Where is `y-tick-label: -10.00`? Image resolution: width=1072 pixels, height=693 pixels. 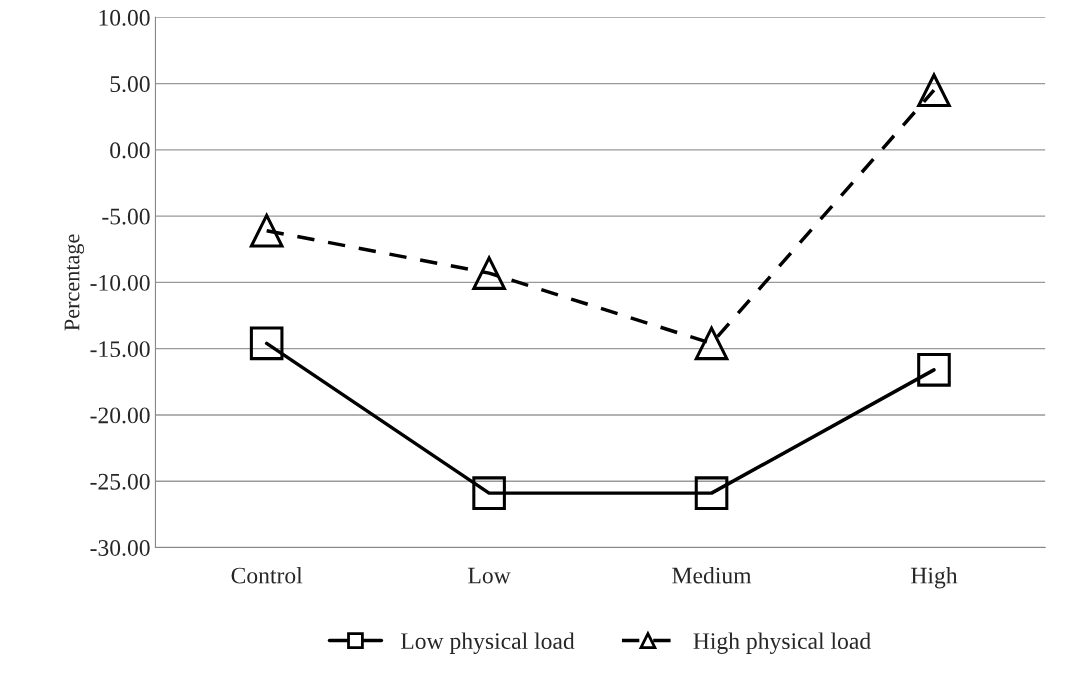
y-tick-label: -10.00 is located at coordinates (120, 282).